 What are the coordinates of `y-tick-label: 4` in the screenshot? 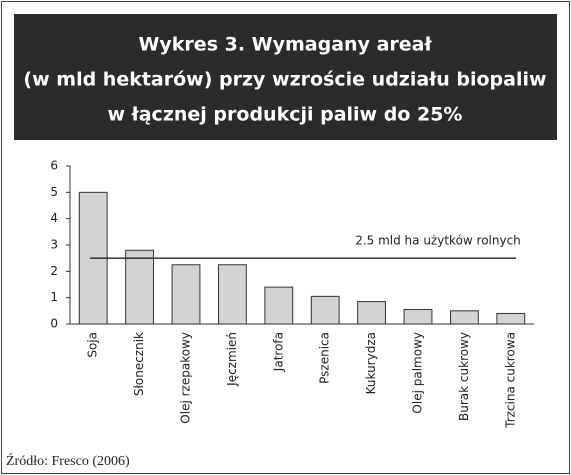 It's located at (54, 218).